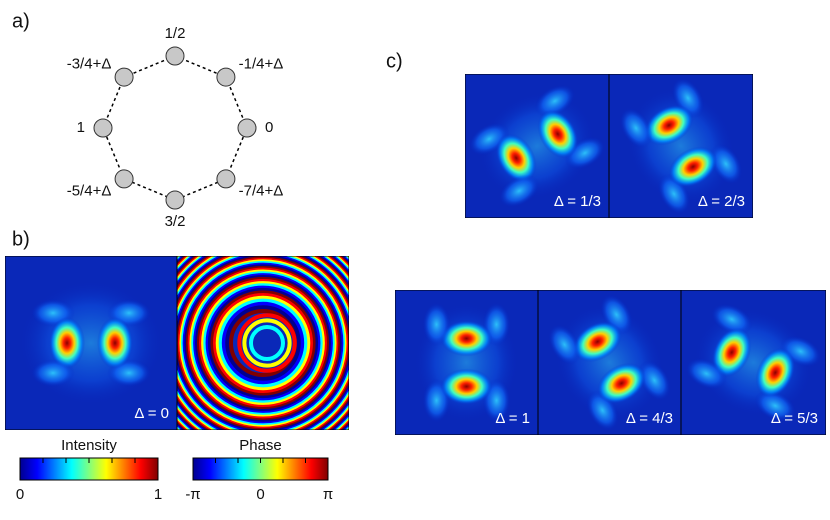 This screenshot has height=520, width=830. I want to click on node-label: 1, so click(81, 127).